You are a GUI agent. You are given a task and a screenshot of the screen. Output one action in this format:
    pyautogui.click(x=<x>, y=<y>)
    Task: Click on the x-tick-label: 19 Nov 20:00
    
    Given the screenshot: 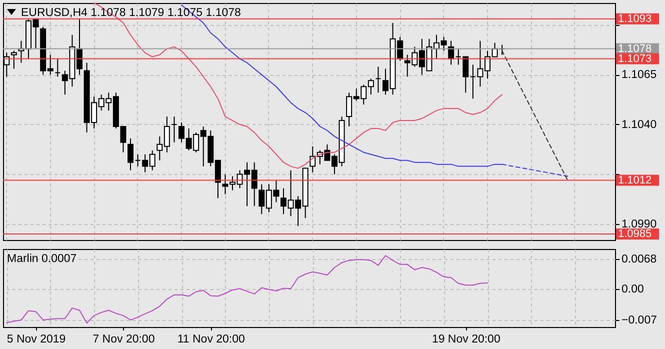 What is the action you would take?
    pyautogui.click(x=466, y=340)
    